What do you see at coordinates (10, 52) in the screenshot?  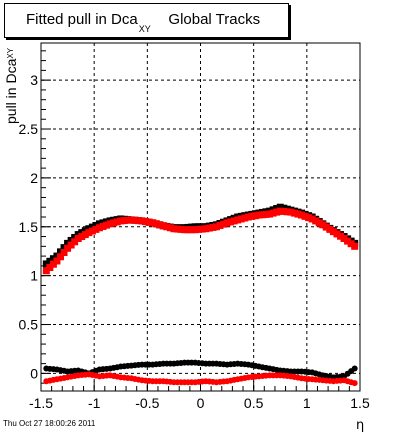 I see `y-axis-label-subscript: XY` at bounding box center [10, 52].